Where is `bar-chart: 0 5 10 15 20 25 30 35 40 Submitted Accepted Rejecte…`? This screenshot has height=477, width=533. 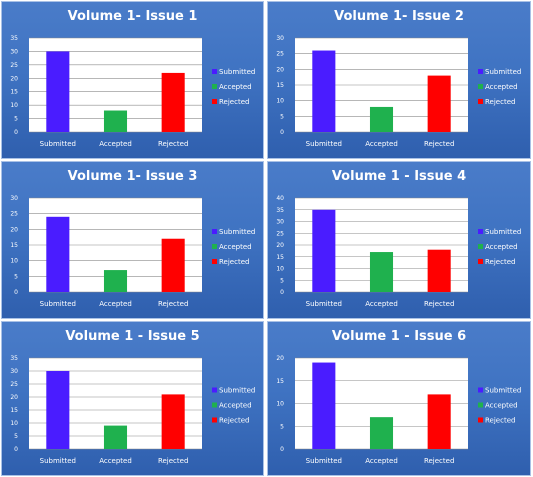
bar-chart: 0 5 10 15 20 25 30 35 40 Submitted Accepted Rejecte… is located at coordinates (398, 251).